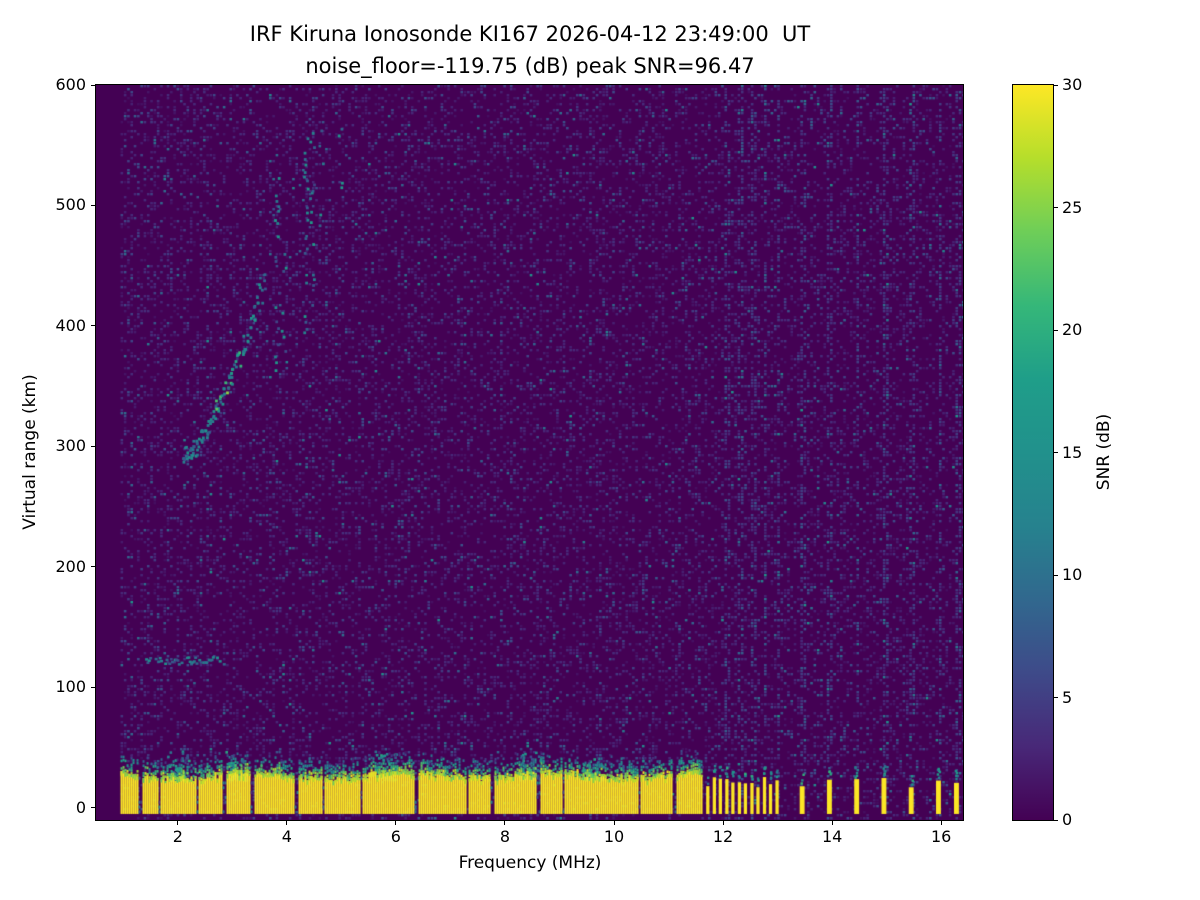 The width and height of the screenshot is (1200, 900). Describe the element at coordinates (1072, 452) in the screenshot. I see `colorbar-tick-label: 15` at that location.